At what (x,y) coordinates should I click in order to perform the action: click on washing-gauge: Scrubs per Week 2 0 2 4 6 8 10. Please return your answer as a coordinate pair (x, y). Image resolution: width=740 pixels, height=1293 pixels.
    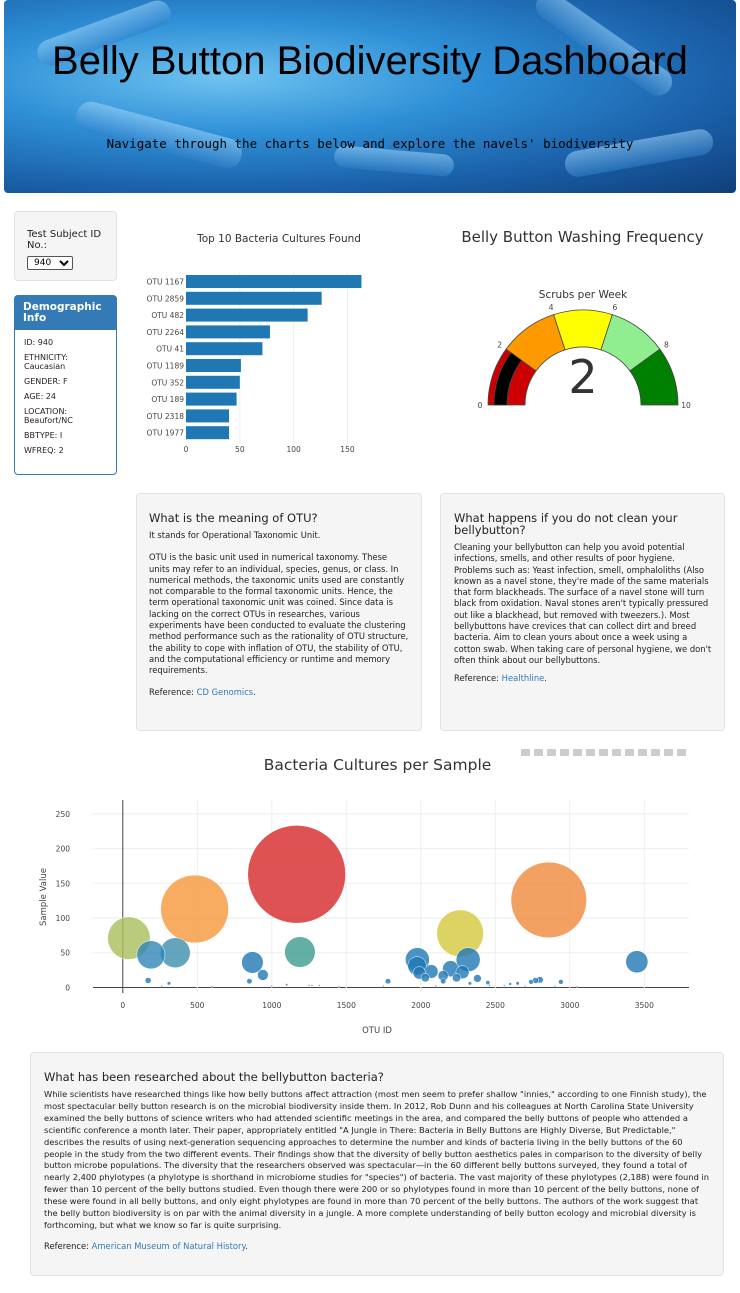
    Looking at the image, I should click on (585, 350).